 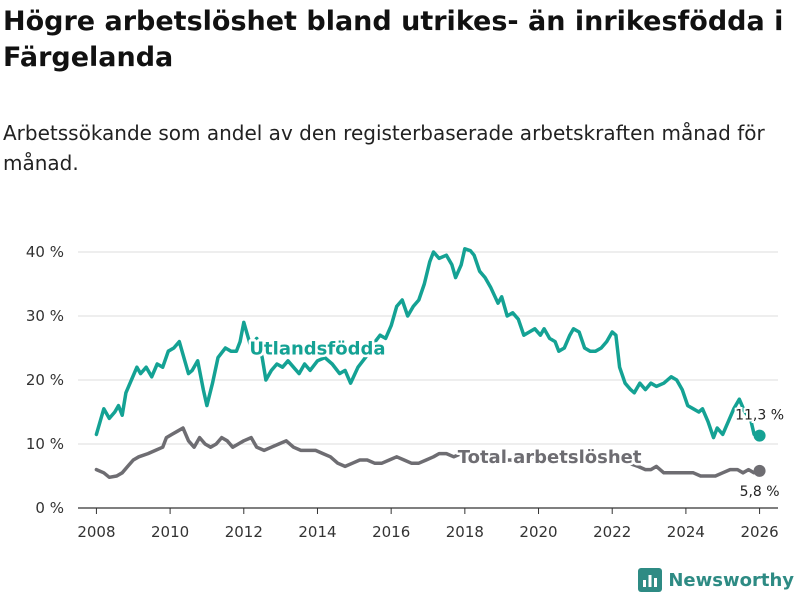 I want to click on brand-name: Newsworthy, so click(x=731, y=580).